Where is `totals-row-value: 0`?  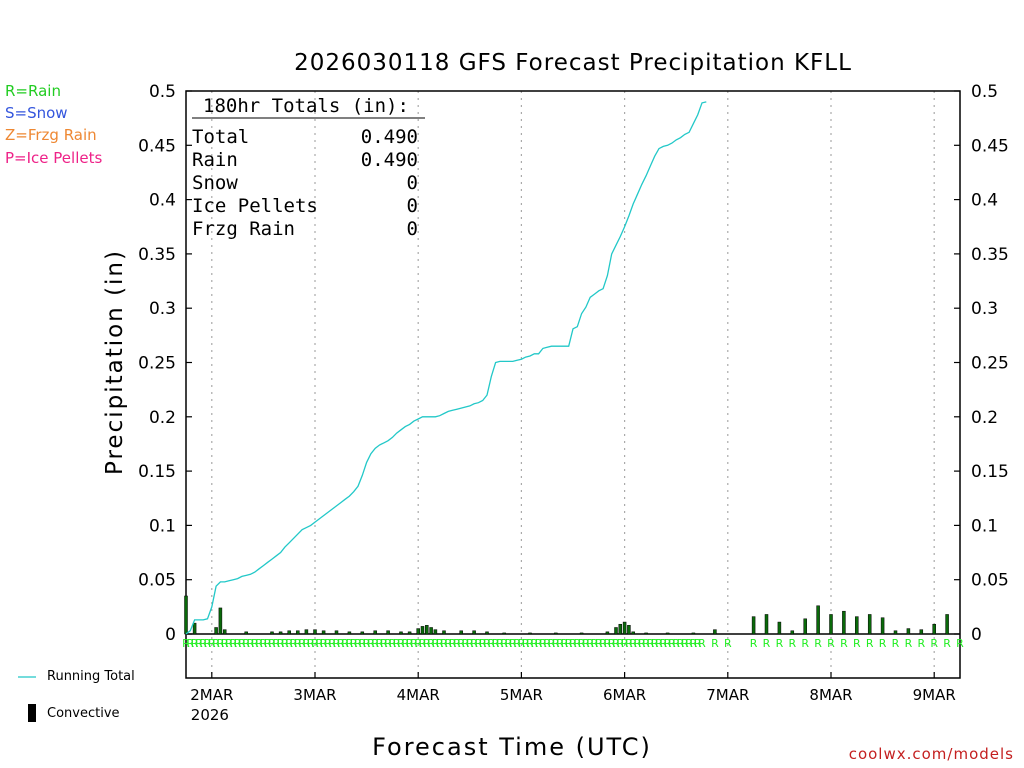
totals-row-value: 0 is located at coordinates (412, 183).